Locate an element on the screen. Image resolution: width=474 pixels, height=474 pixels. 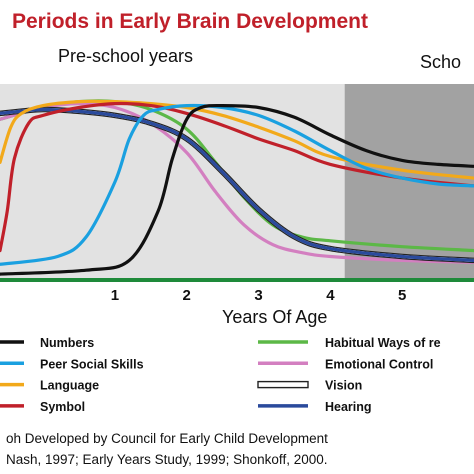
legend-item-language: Language is located at coordinates (49, 386).